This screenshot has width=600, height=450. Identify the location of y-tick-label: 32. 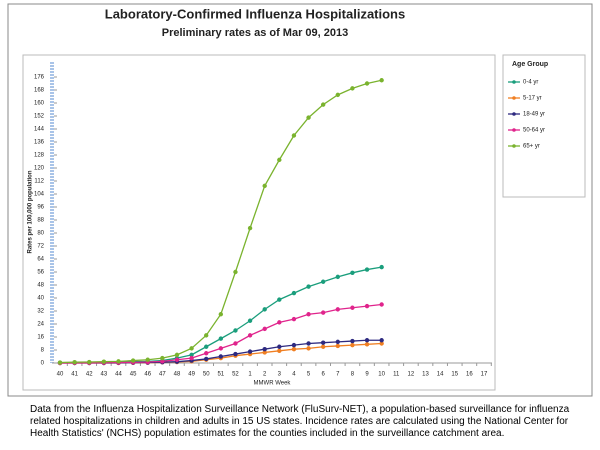
(40, 312).